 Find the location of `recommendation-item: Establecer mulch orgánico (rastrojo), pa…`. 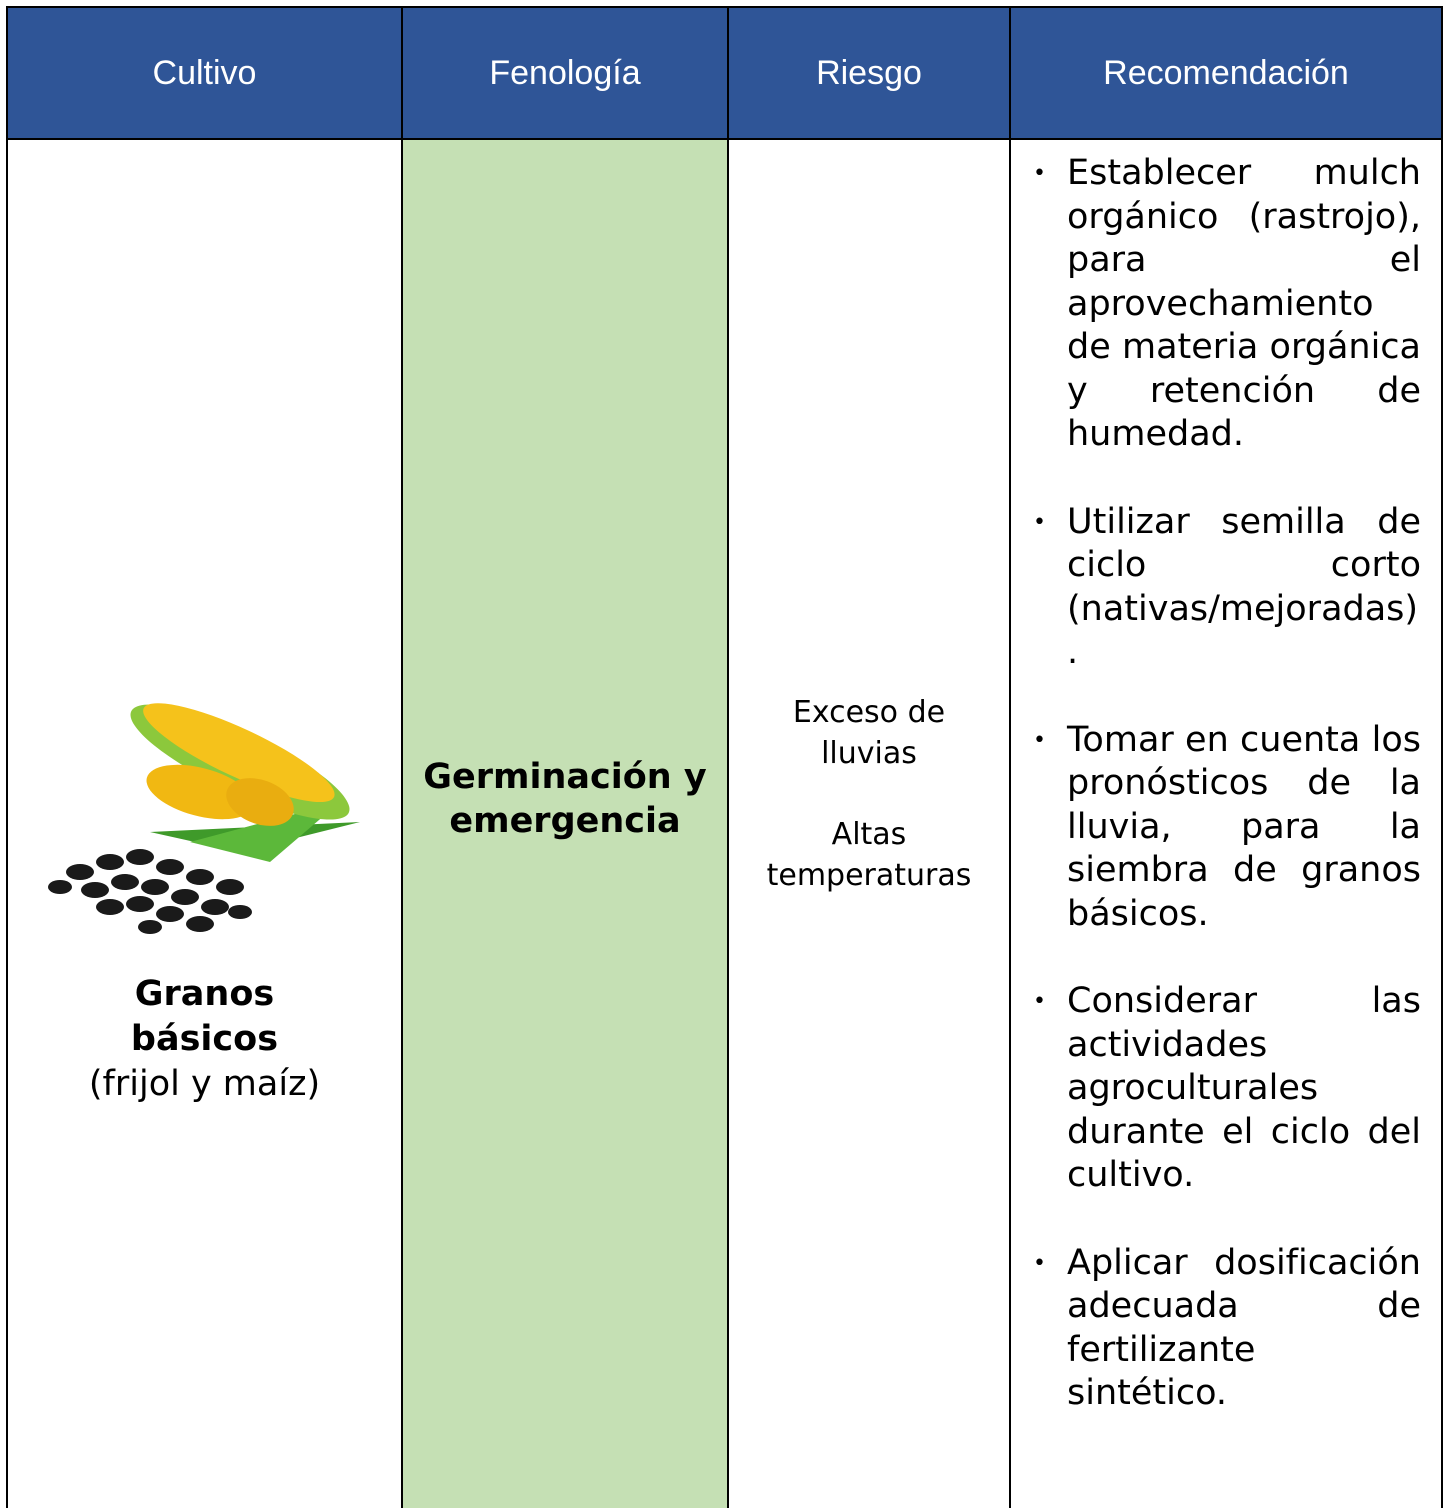

recommendation-item: Establecer mulch orgánico (rastrojo), pa… is located at coordinates (1216, 304).